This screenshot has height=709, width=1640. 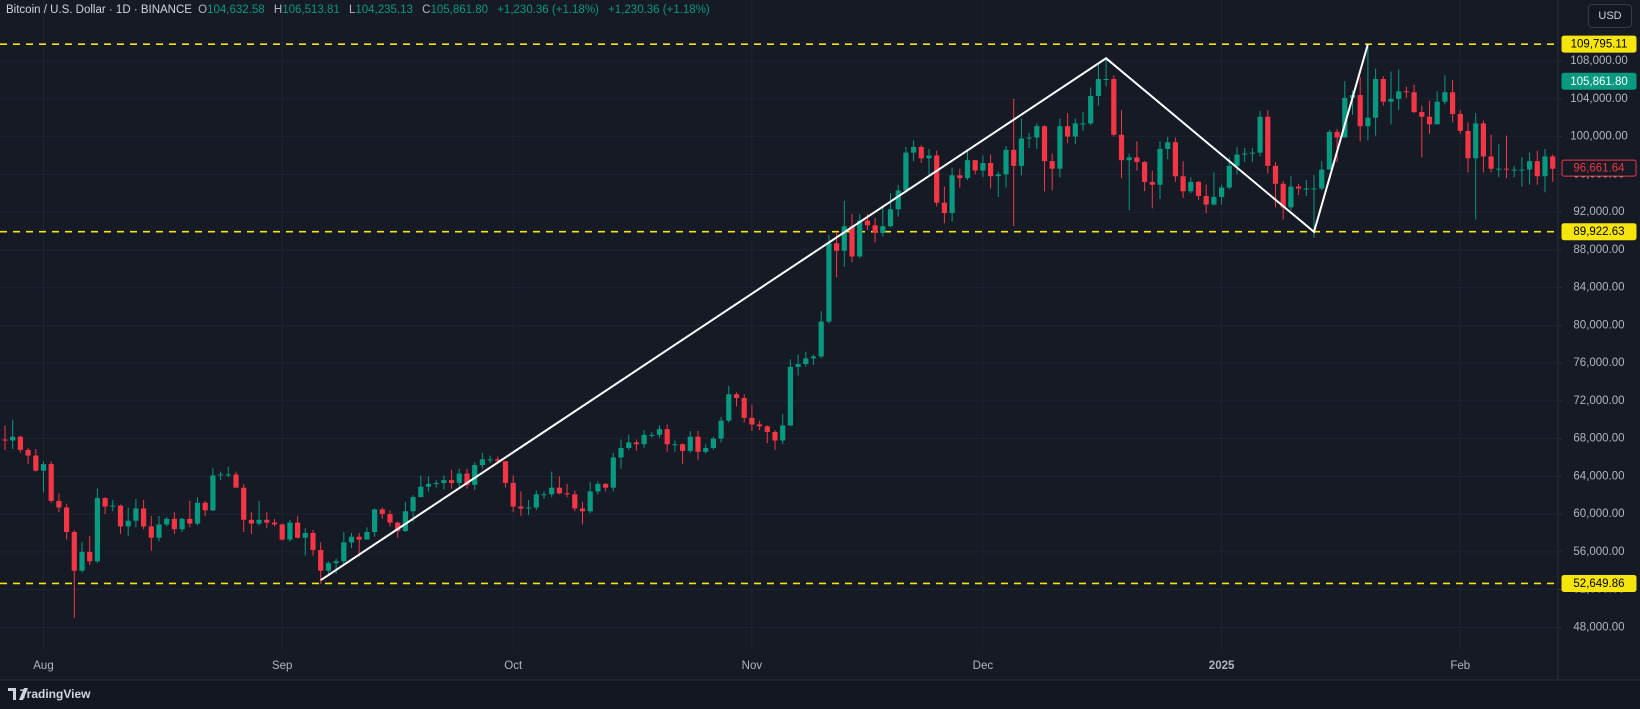 What do you see at coordinates (1599, 137) in the screenshot?
I see `y-tick-label: 100,000.00` at bounding box center [1599, 137].